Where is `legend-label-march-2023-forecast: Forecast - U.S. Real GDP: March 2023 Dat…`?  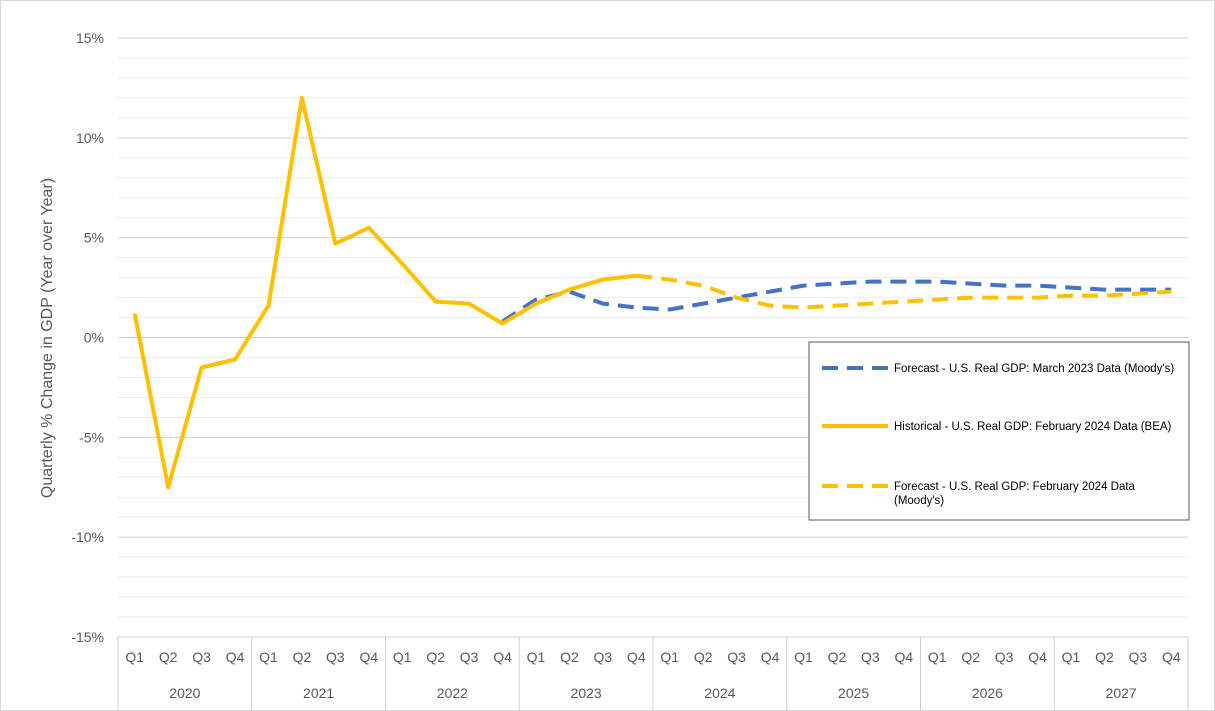 legend-label-march-2023-forecast: Forecast - U.S. Real GDP: March 2023 Dat… is located at coordinates (1034, 369).